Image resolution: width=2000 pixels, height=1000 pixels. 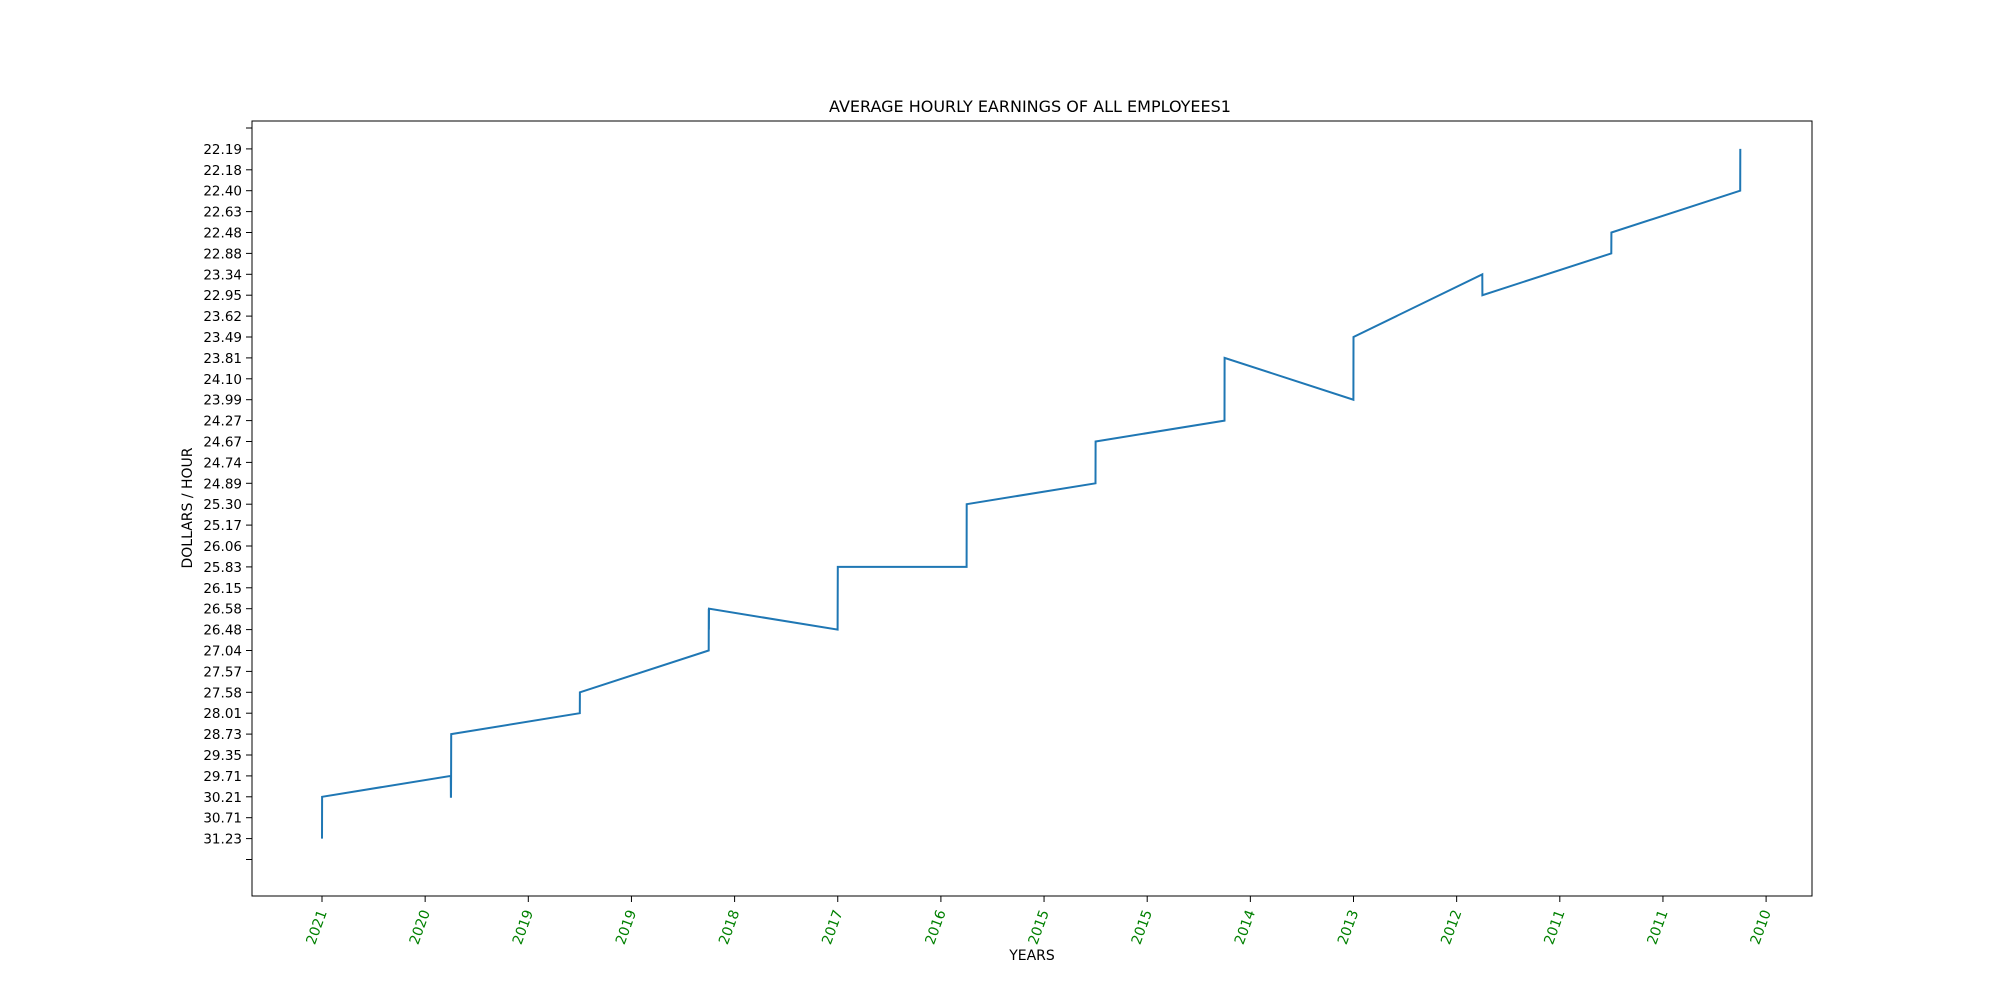 What do you see at coordinates (317, 927) in the screenshot?
I see `x-tick-label: 2021` at bounding box center [317, 927].